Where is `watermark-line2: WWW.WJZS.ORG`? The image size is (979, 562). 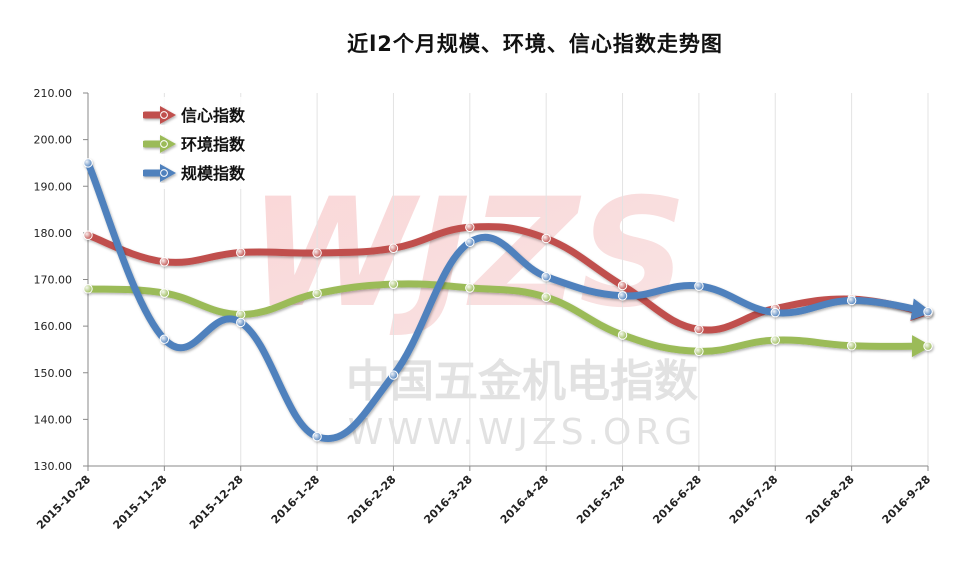 watermark-line2: WWW.WJZS.ORG is located at coordinates (522, 432).